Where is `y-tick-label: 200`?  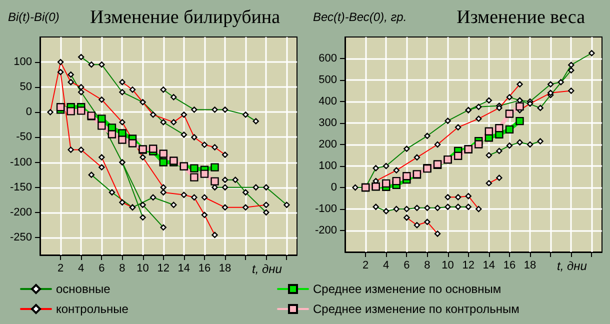 y-tick-label: 200 is located at coordinates (327, 144).